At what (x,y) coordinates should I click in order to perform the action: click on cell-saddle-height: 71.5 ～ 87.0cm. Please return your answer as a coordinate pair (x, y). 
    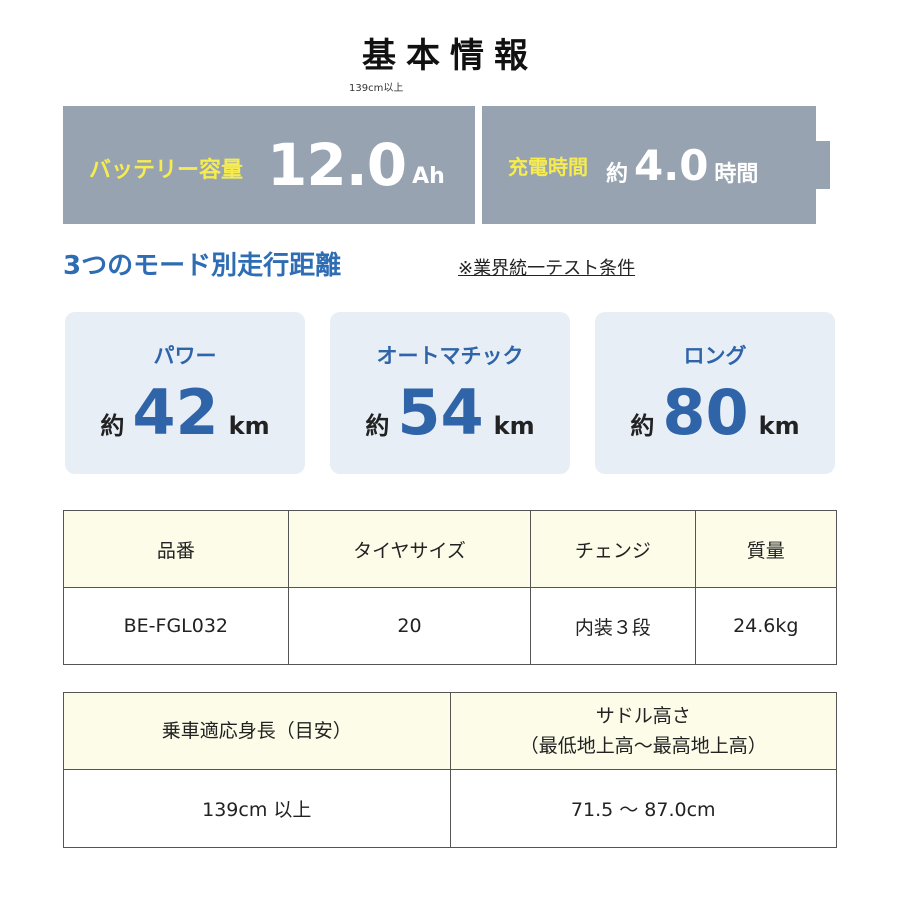
    Looking at the image, I should click on (643, 808).